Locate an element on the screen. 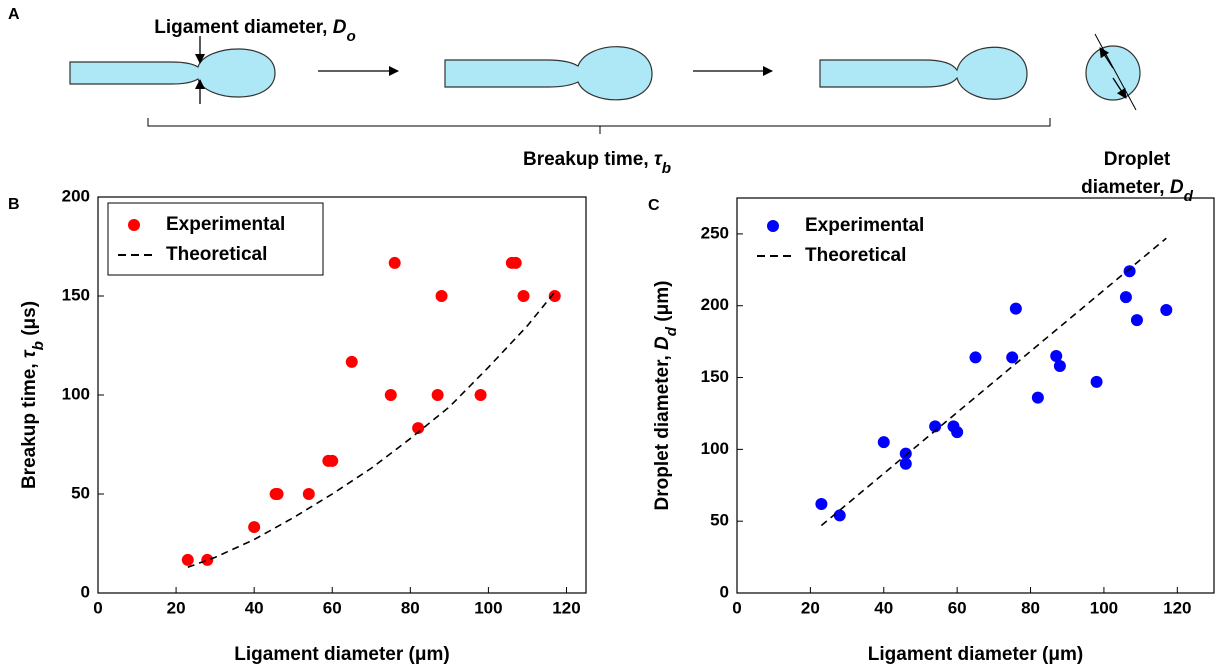 The image size is (1225, 671). label-part: (μm) is located at coordinates (662, 304).